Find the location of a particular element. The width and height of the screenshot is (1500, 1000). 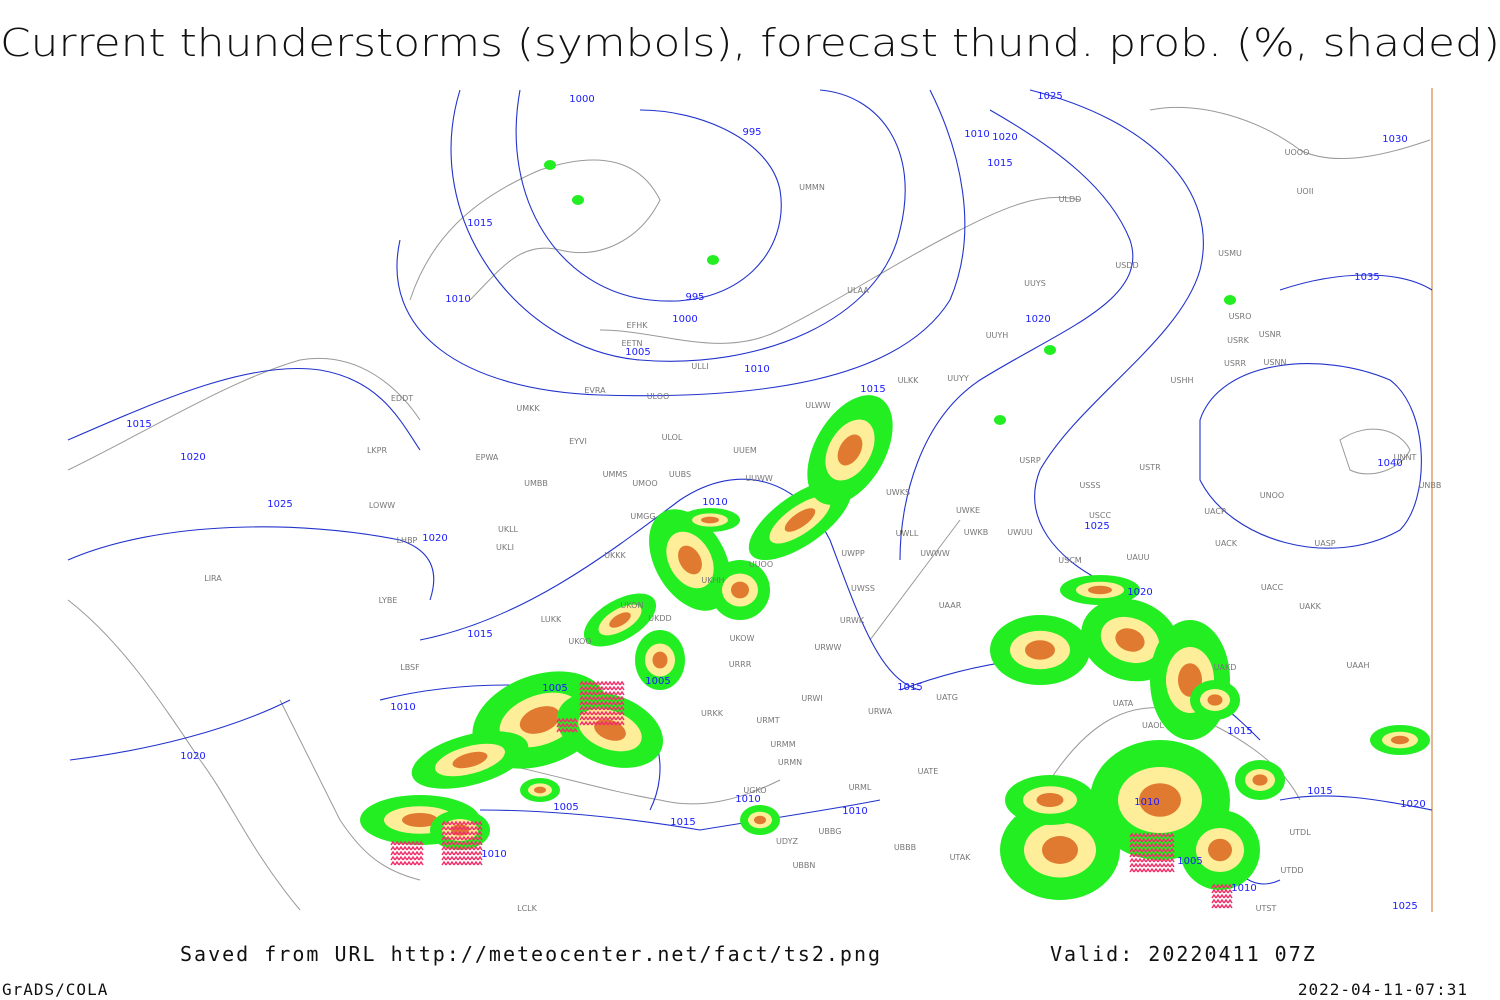

station-code: LIRA is located at coordinates (213, 578).